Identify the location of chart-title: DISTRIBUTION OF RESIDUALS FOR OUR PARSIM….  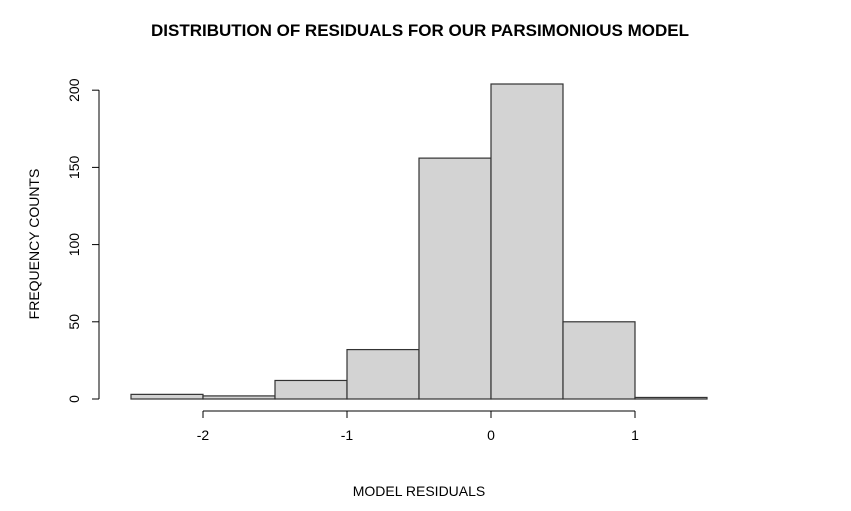
(420, 30).